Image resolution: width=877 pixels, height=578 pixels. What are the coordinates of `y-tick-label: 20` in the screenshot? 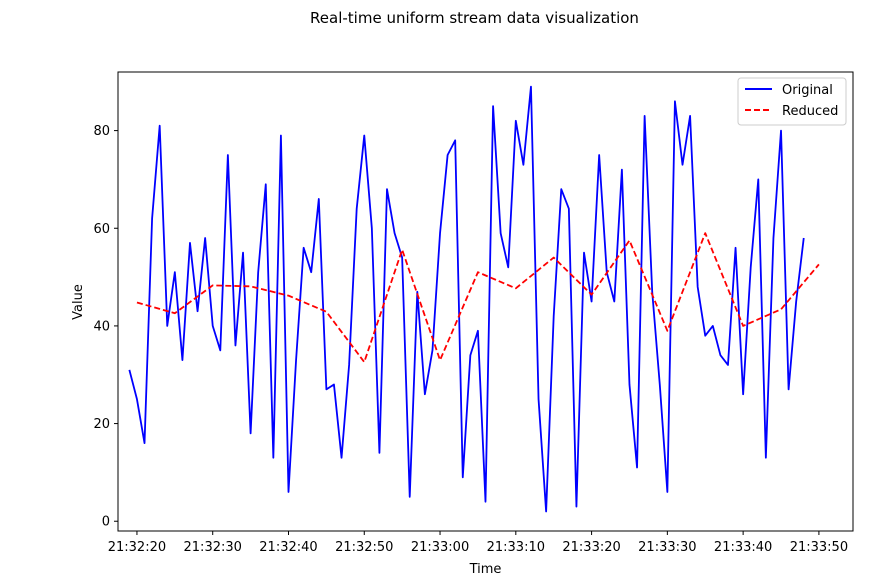 It's located at (101, 424).